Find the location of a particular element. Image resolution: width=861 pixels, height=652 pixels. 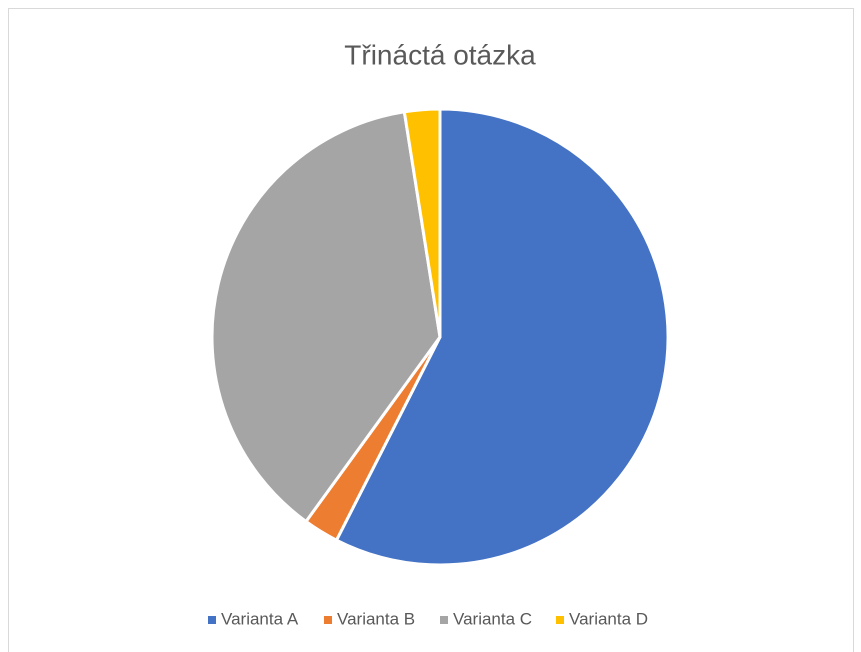

legend-label: Varianta B is located at coordinates (376, 618).